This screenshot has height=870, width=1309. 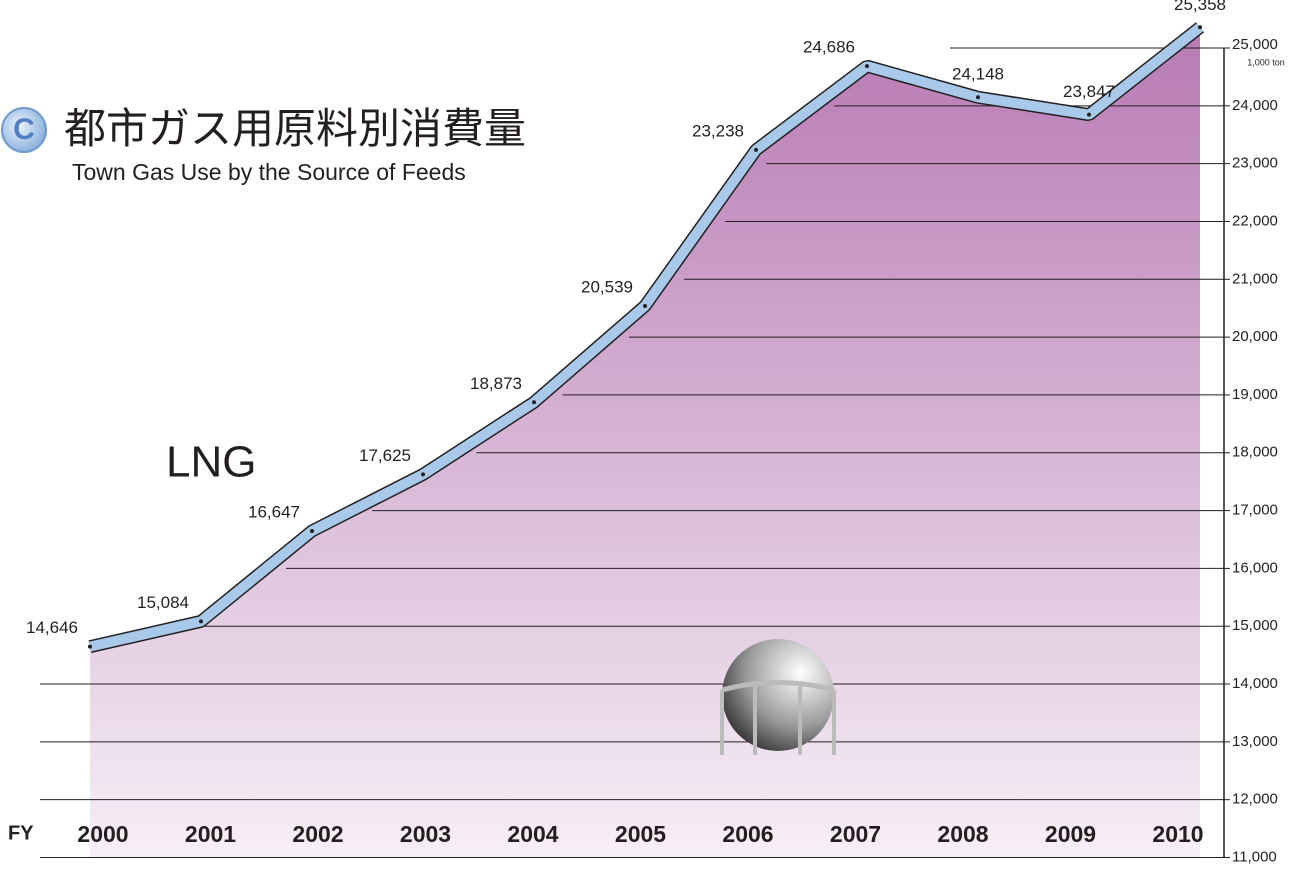 I want to click on chart-title: 都市ガス用原料別消費量, so click(x=295, y=128).